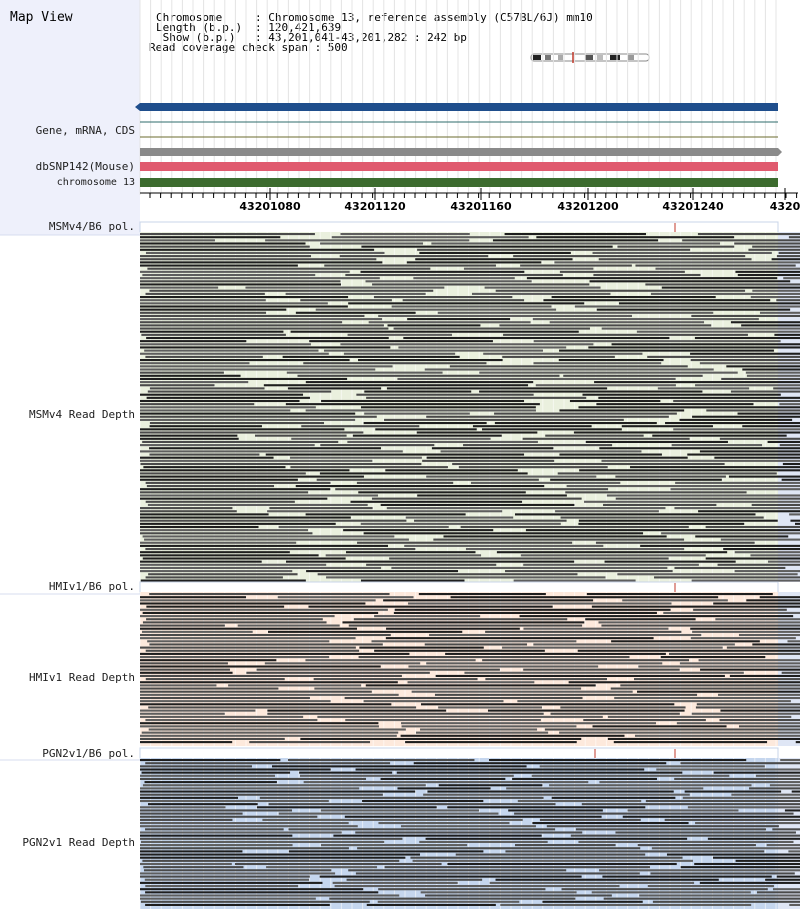 The image size is (800, 909). What do you see at coordinates (137, 107) in the screenshot?
I see `gene-bar-arrow` at bounding box center [137, 107].